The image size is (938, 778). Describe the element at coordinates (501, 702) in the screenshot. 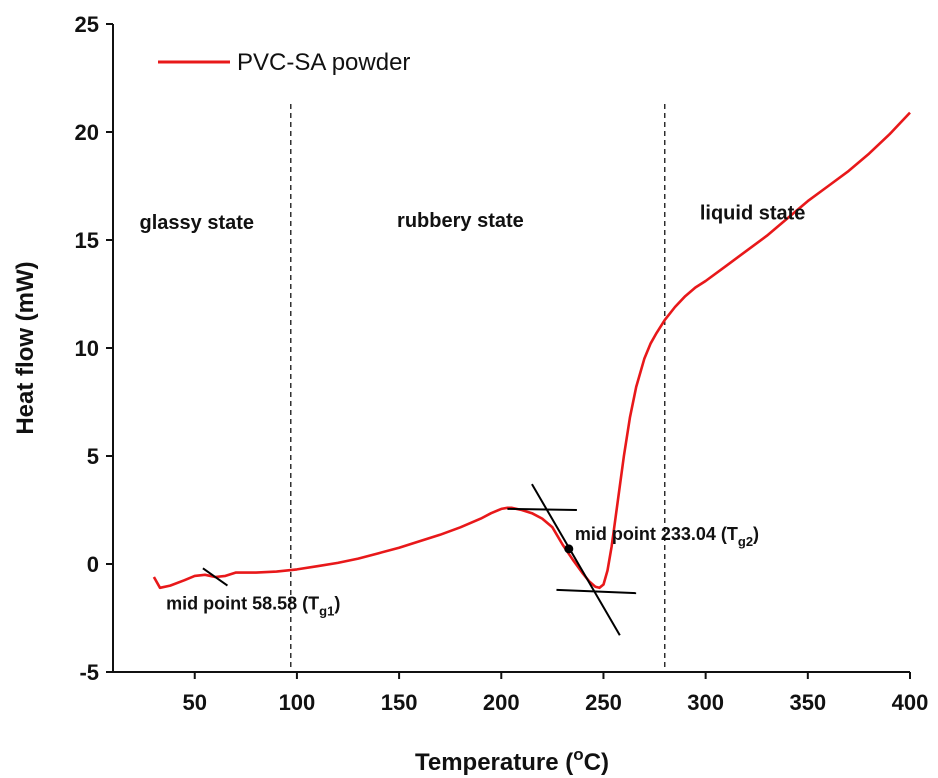

I see `x-tick-label: 200` at that location.